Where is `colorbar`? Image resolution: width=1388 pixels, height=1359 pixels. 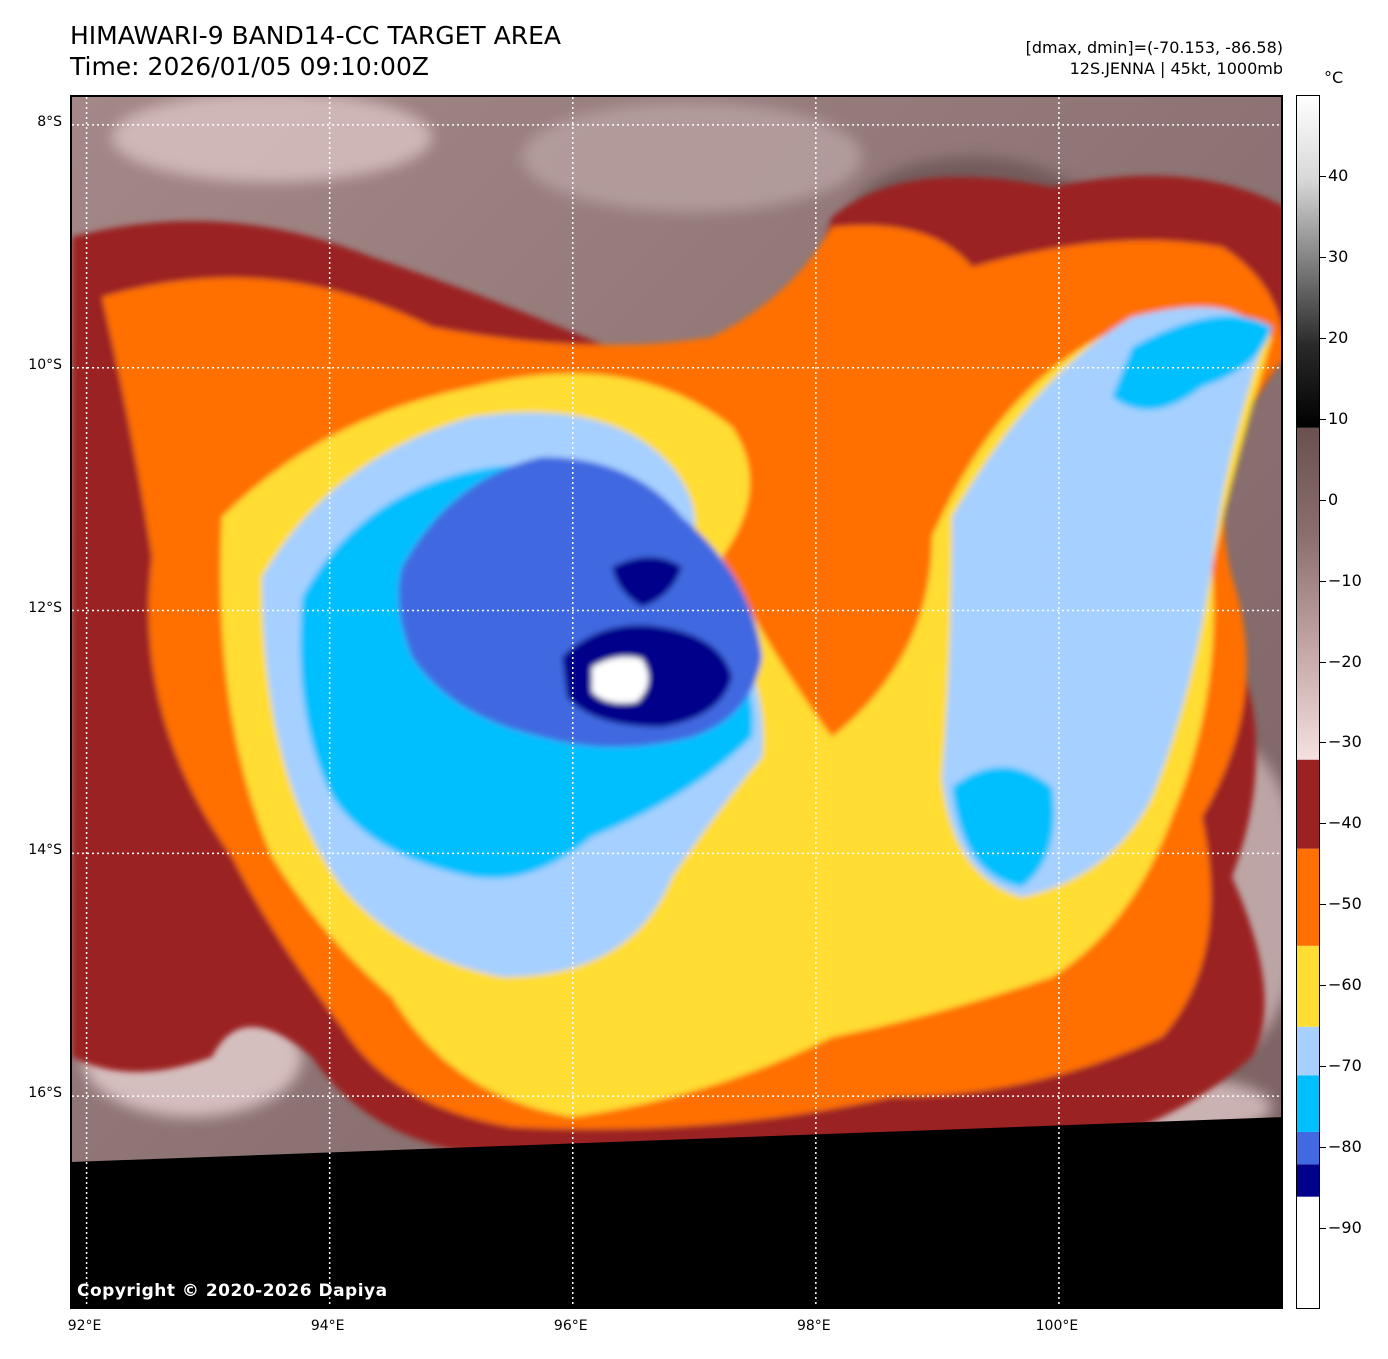
colorbar is located at coordinates (1308, 702).